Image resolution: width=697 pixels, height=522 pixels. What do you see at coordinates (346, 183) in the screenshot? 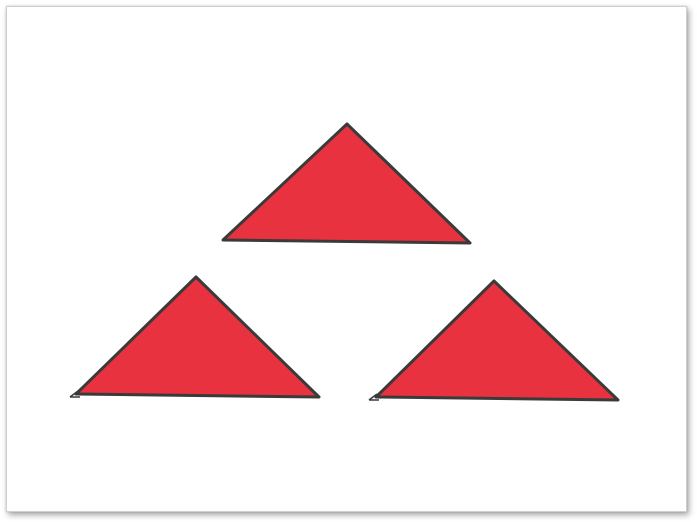
I see `top-triangle` at bounding box center [346, 183].